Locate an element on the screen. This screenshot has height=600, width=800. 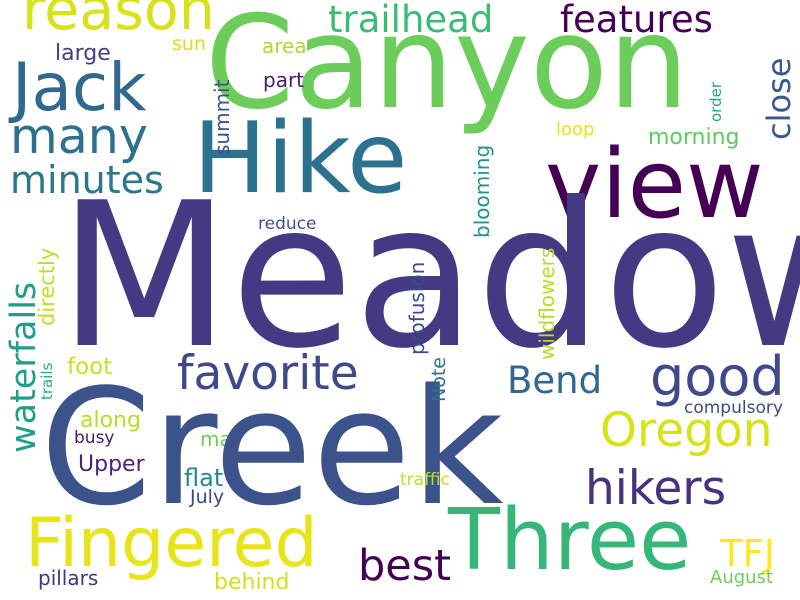
word-trails: trails is located at coordinates (47, 381).